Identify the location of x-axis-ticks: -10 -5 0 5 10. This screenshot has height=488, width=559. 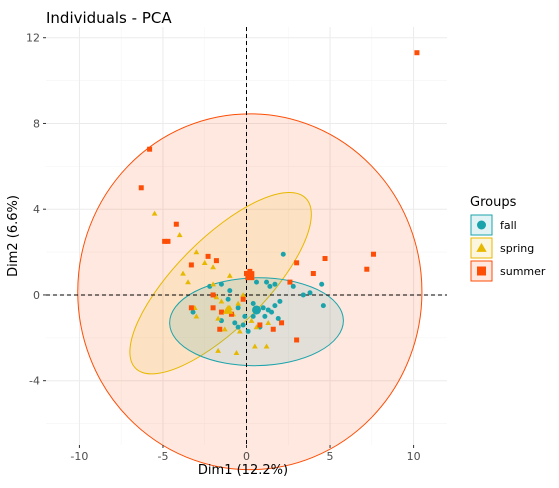
(245, 454).